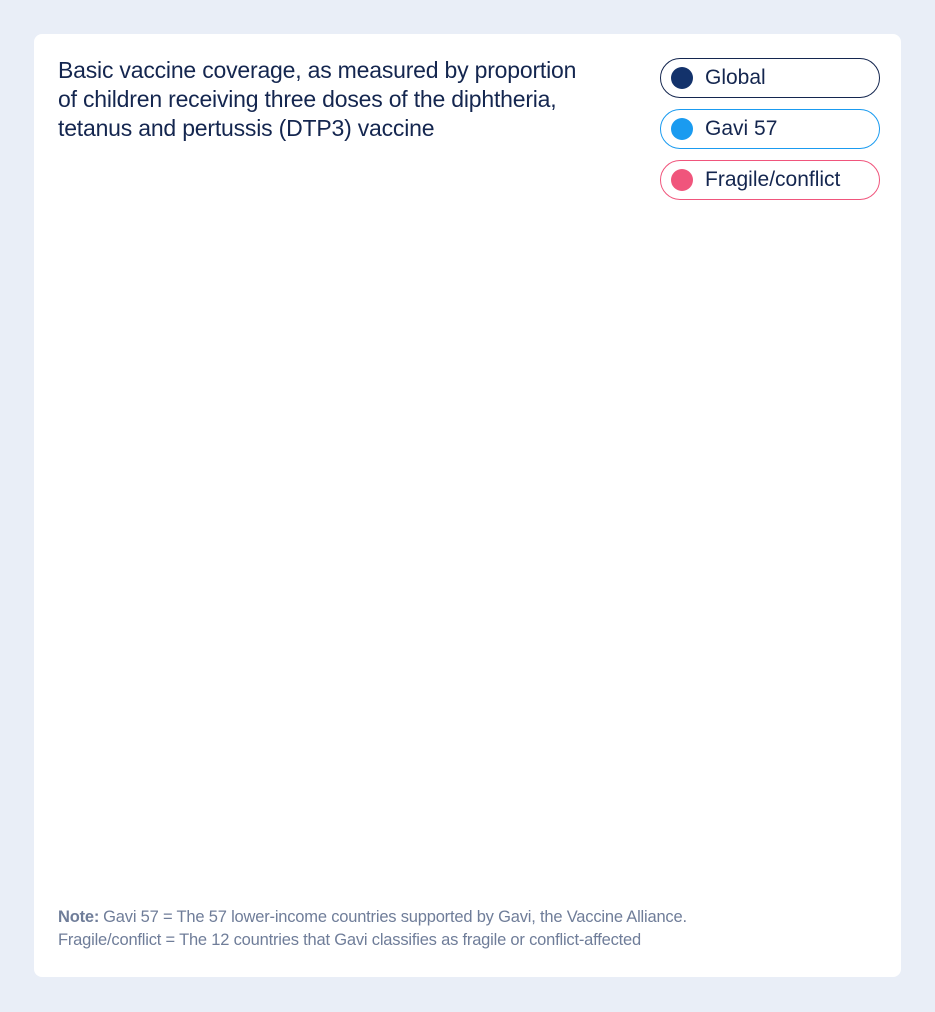  I want to click on legend-item-gavi-57: Gavi 57, so click(770, 129).